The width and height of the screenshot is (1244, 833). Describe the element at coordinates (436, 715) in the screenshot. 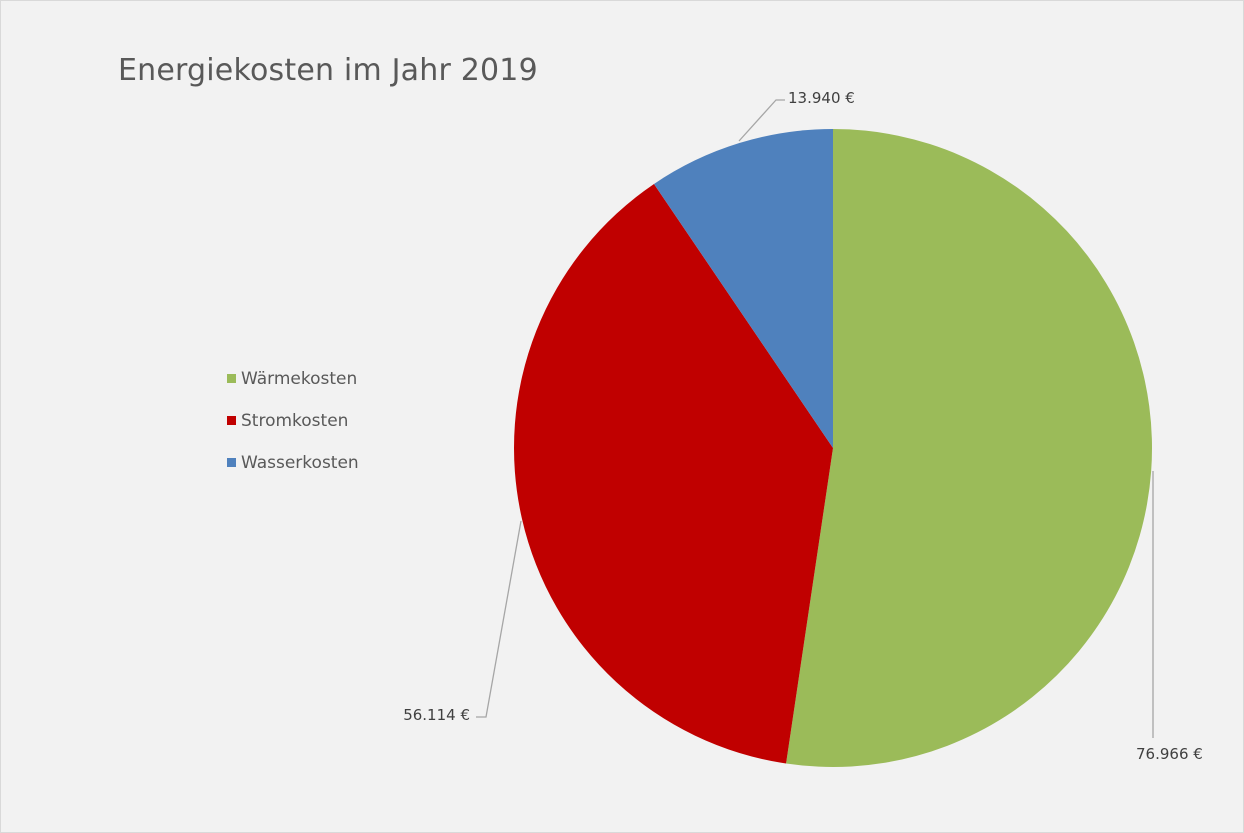

I see `data-label: 56.114 €` at that location.